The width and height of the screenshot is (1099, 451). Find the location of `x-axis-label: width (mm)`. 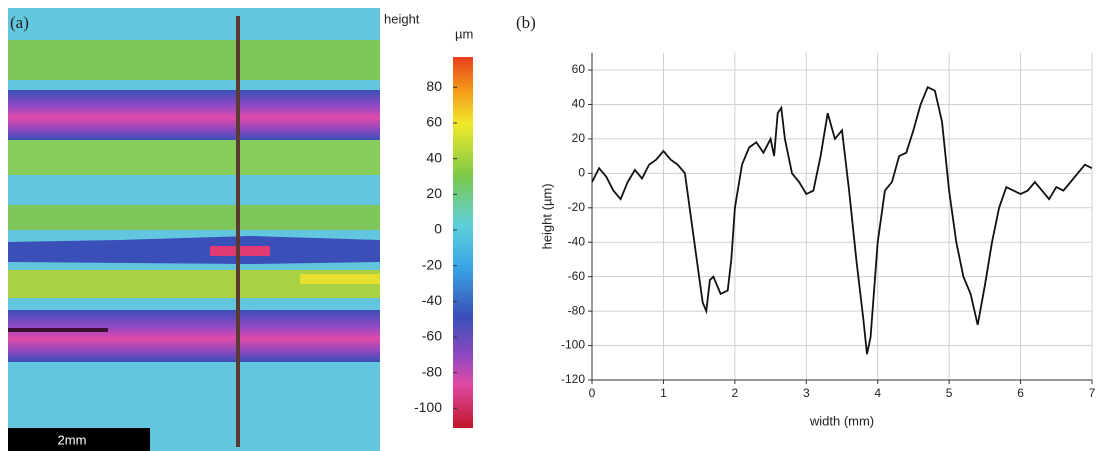

x-axis-label: width (mm) is located at coordinates (841, 420).